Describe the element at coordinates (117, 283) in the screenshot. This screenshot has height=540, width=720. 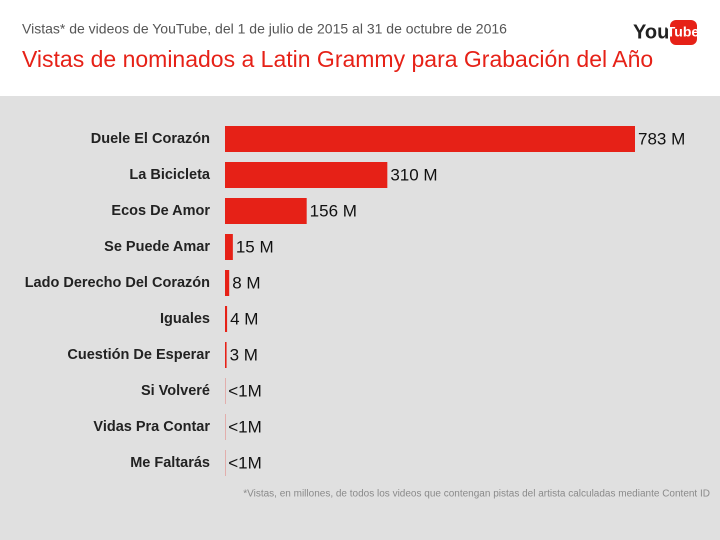
I see `category-label: Lado Derecho Del Corazón` at that location.